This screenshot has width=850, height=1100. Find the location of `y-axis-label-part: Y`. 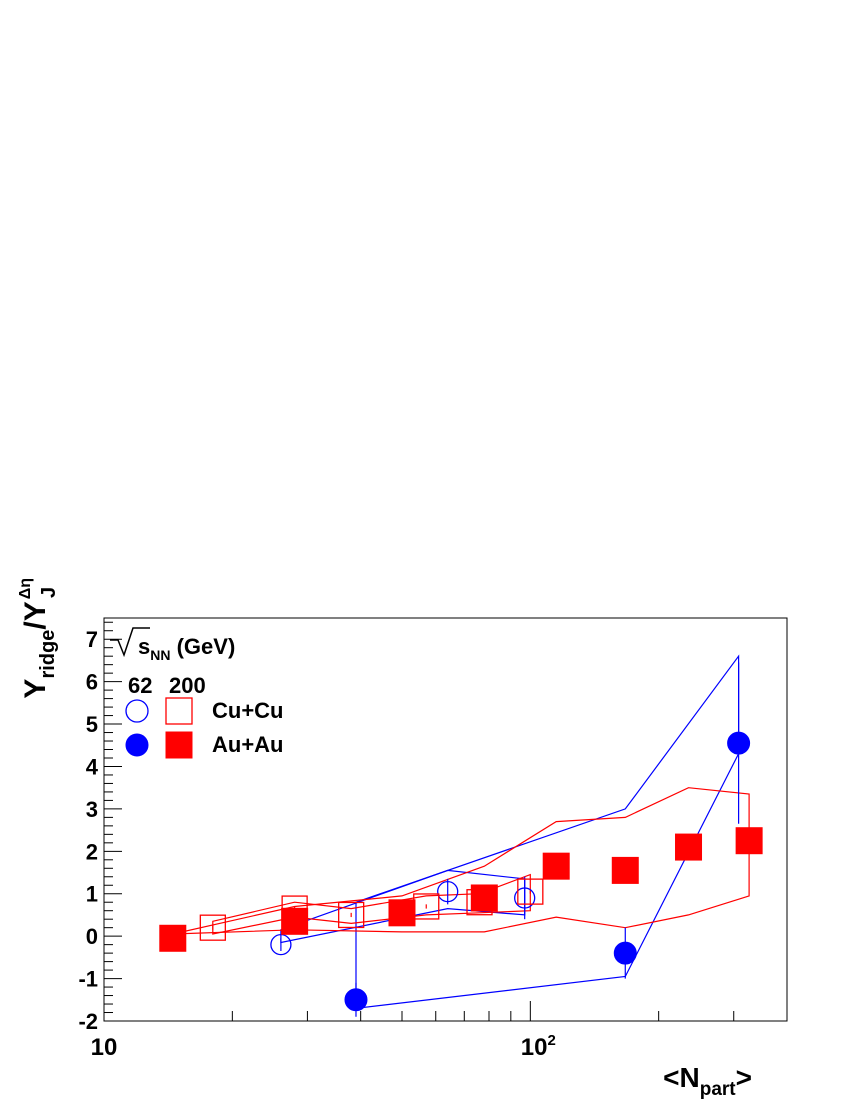

y-axis-label-part: Y is located at coordinates (35, 689).